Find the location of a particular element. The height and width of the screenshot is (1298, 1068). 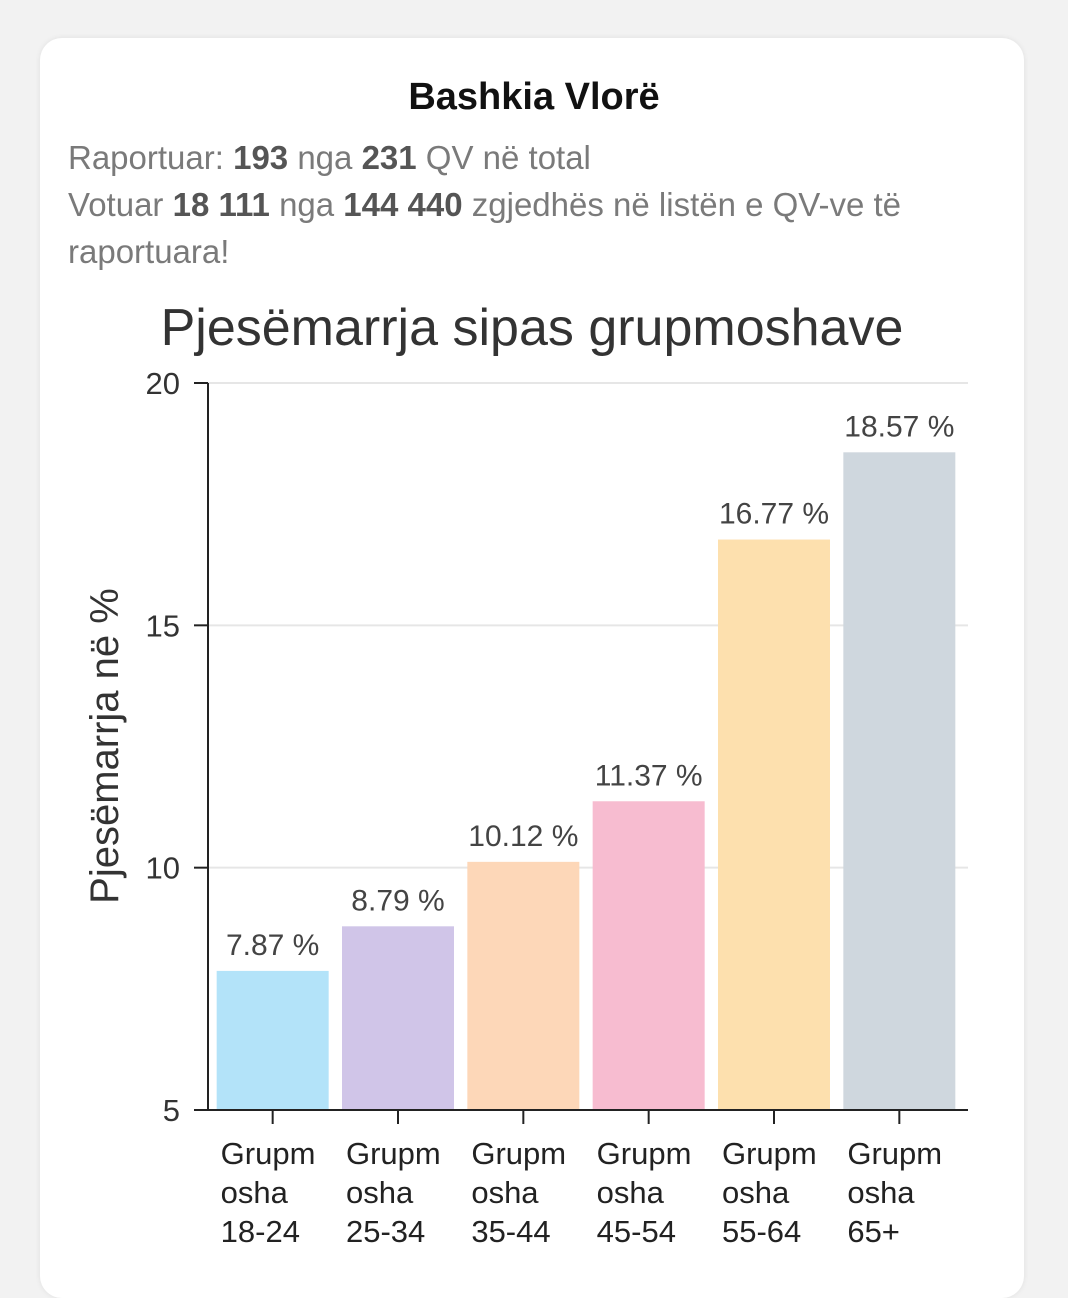

bar-value-label: 10.12 % is located at coordinates (523, 836).